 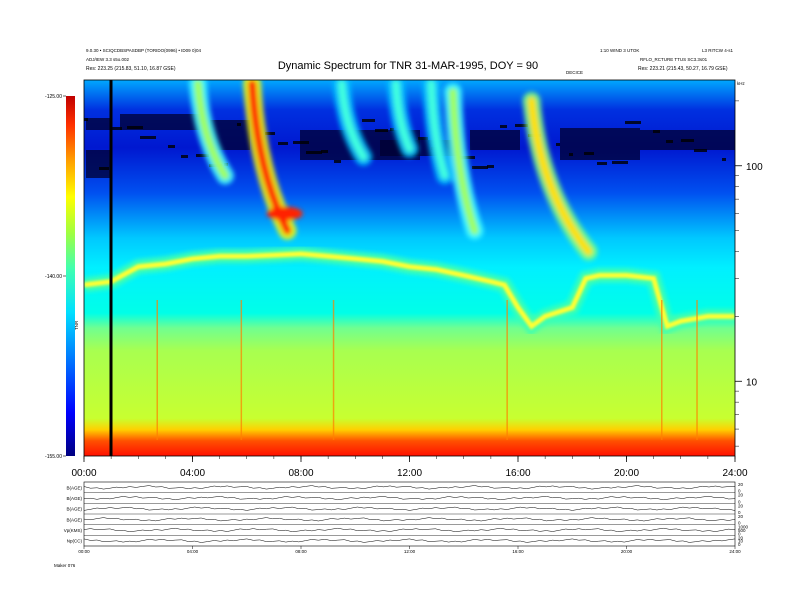 I want to click on header-center-small: DECICE, so click(x=574, y=72).